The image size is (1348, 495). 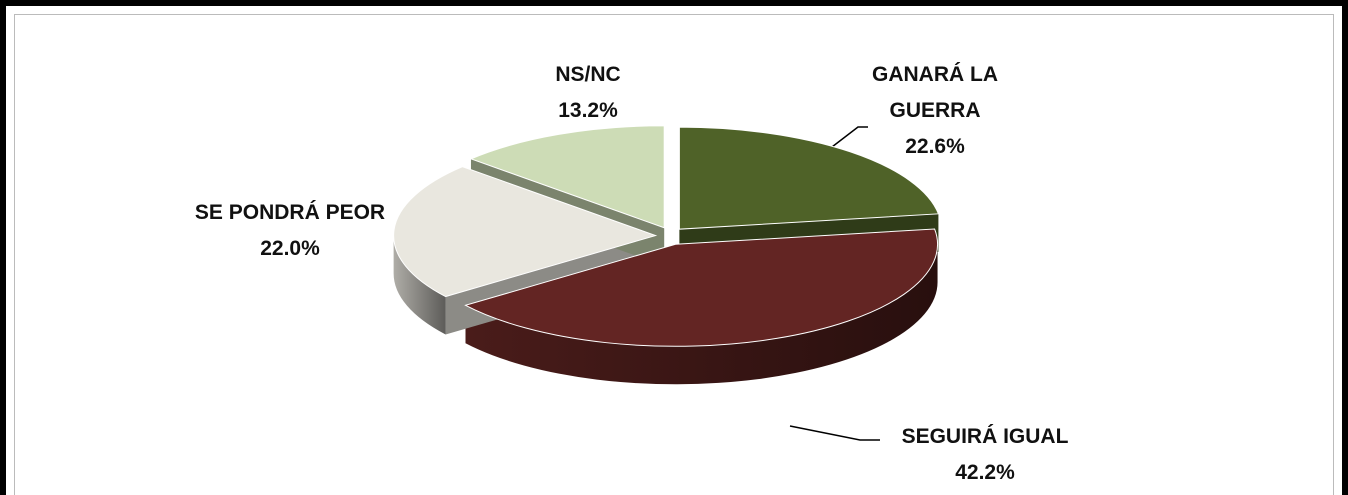 I want to click on category-label: SEGUIRÁ IGUAL, so click(x=985, y=436).